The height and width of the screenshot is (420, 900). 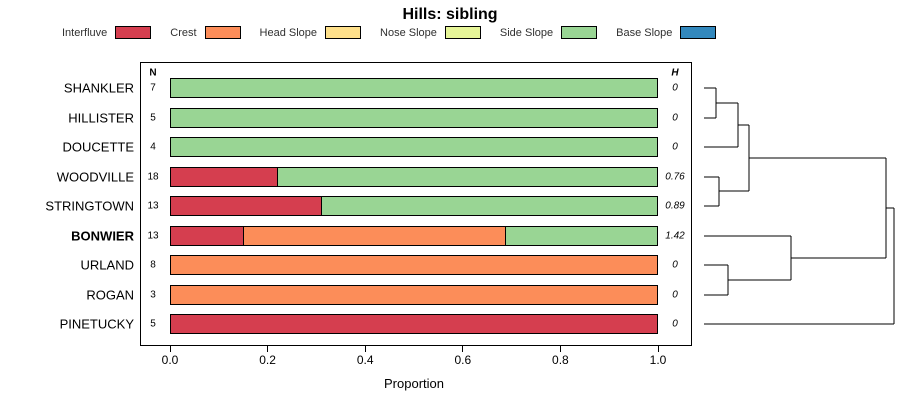 I want to click on legend-item: Nose Slope, so click(x=430, y=32).